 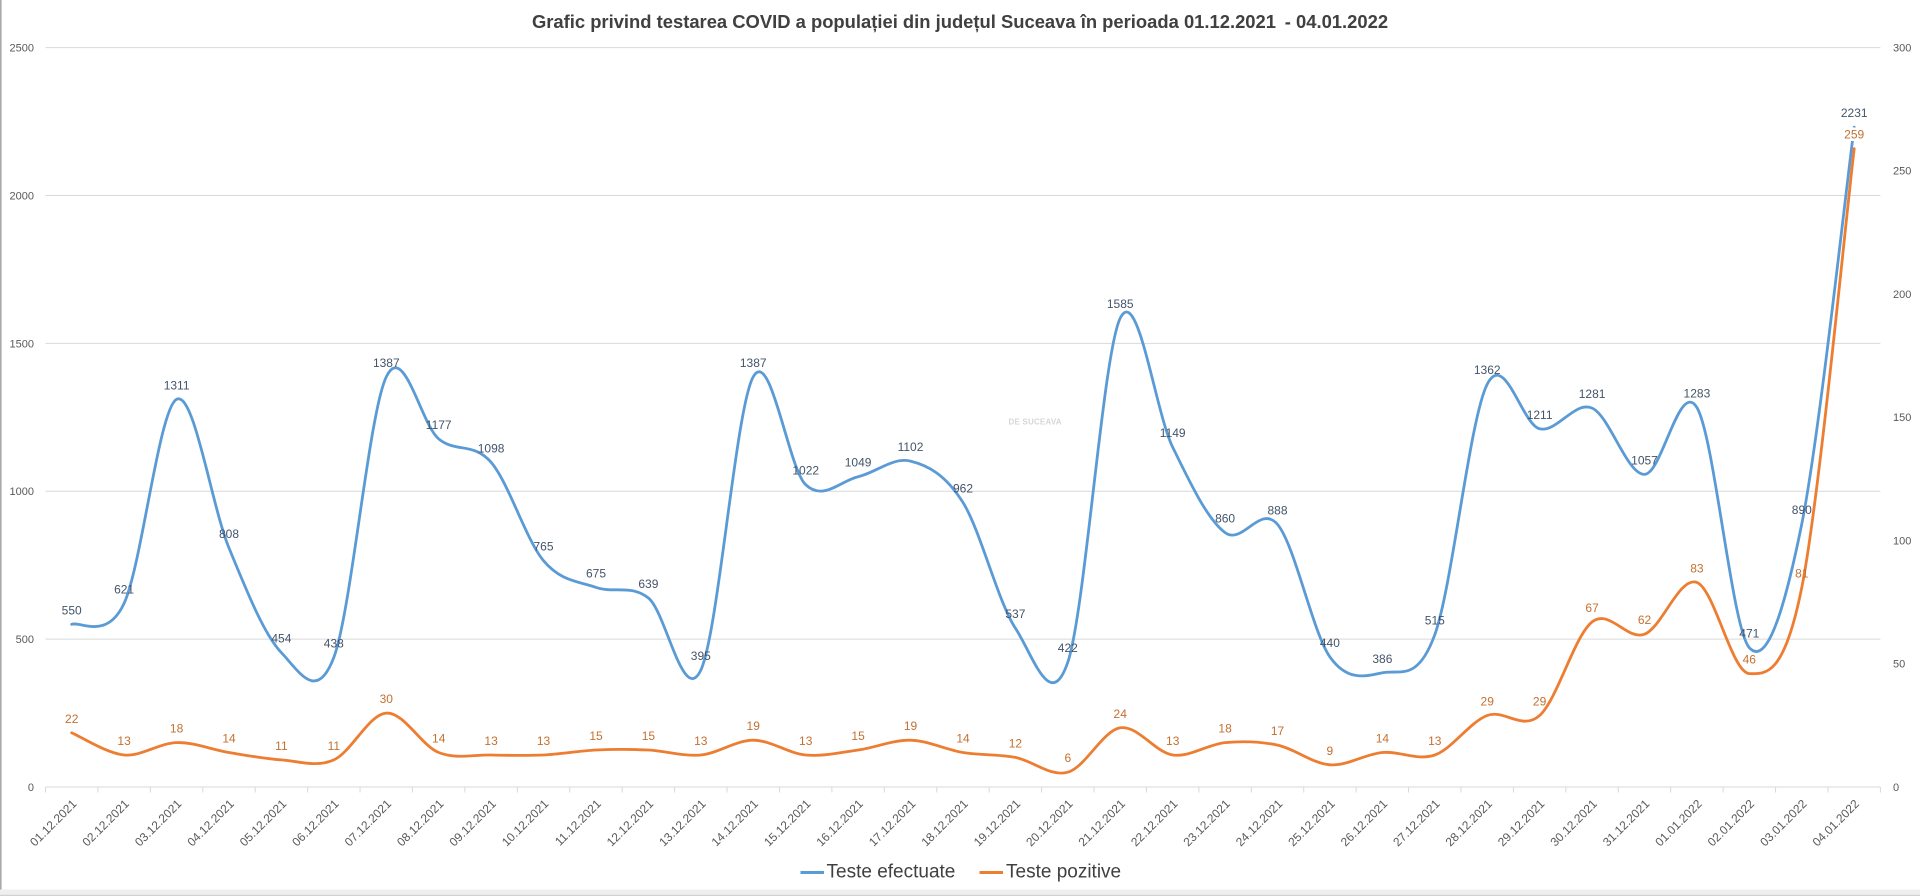 What do you see at coordinates (1225, 519) in the screenshot?
I see `svg-text: 860` at bounding box center [1225, 519].